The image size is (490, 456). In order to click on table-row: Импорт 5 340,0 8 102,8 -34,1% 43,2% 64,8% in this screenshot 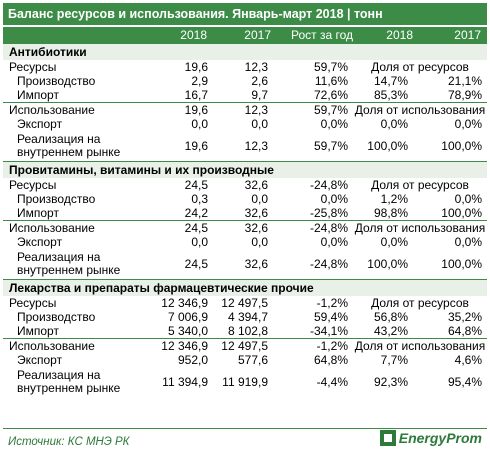, I will do `click(245, 331)`.